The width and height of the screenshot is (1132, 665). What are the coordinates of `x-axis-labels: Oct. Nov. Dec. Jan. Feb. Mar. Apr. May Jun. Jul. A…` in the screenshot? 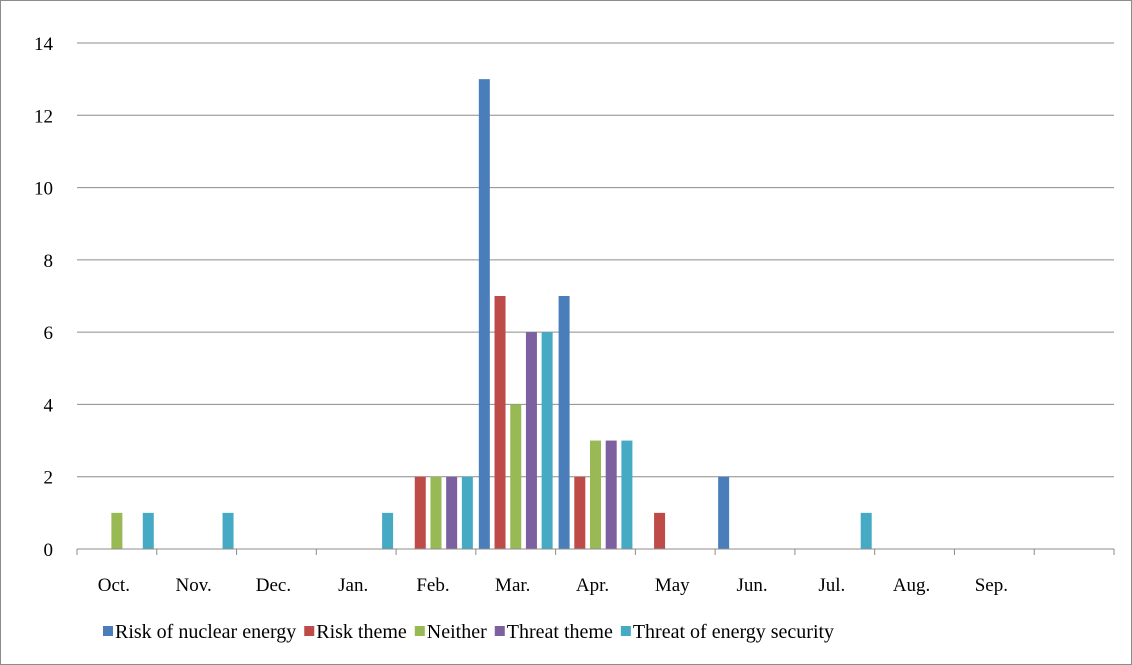 It's located at (553, 585).